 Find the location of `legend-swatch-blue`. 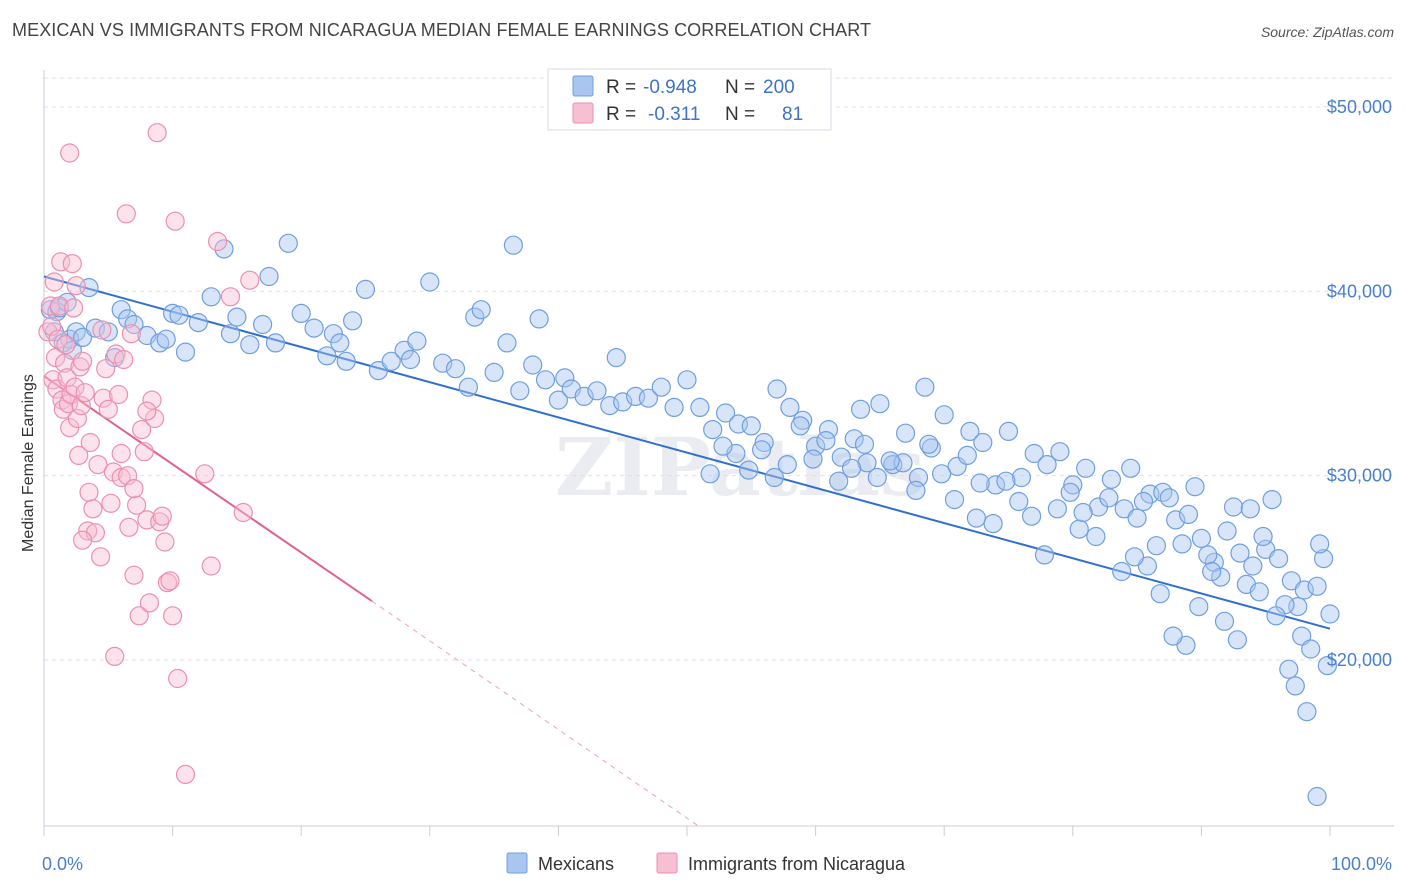

legend-swatch-blue is located at coordinates (583, 86).